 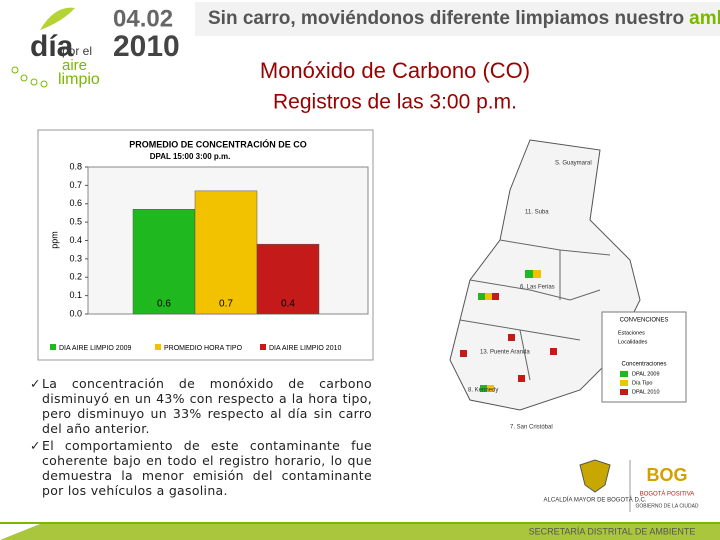 What do you see at coordinates (164, 304) in the screenshot?
I see `value-label: 0.6` at bounding box center [164, 304].